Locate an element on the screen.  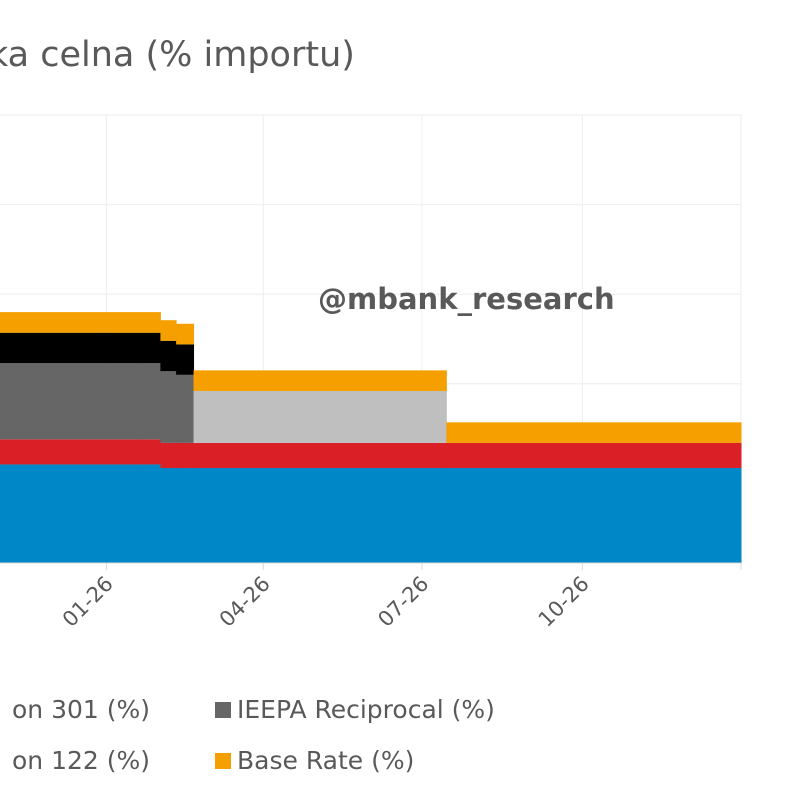
legend-label: IEEPA Reciprocal (%) is located at coordinates (366, 709).